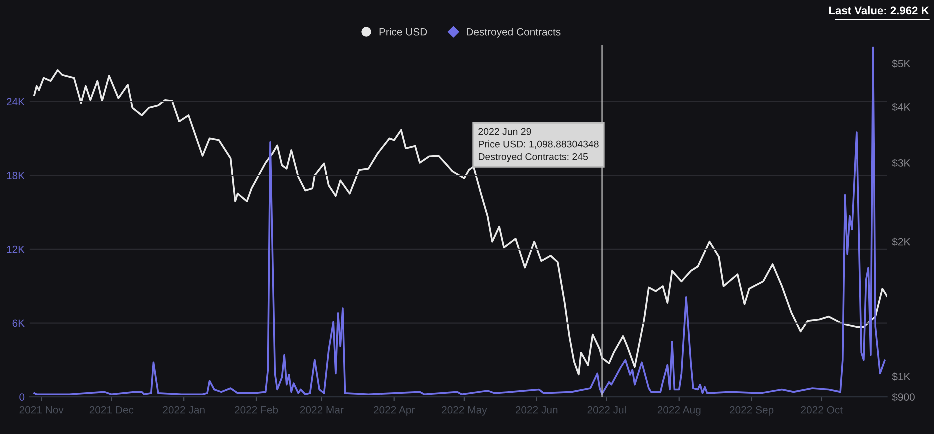  Describe the element at coordinates (22, 397) in the screenshot. I see `y-tick-label: 0` at that location.